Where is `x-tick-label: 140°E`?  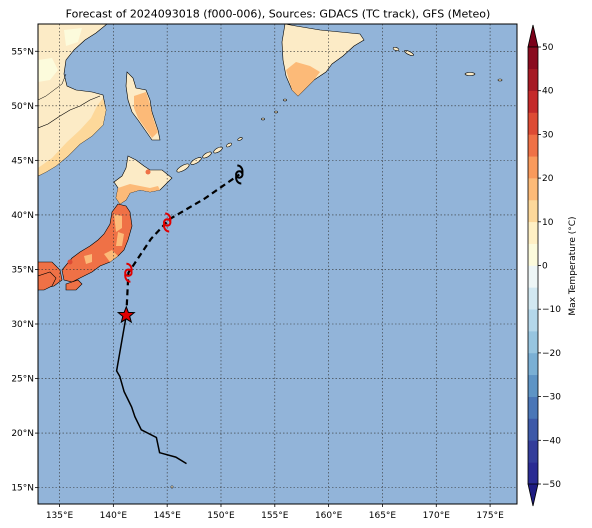 x-tick-label: 140°E is located at coordinates (114, 516).